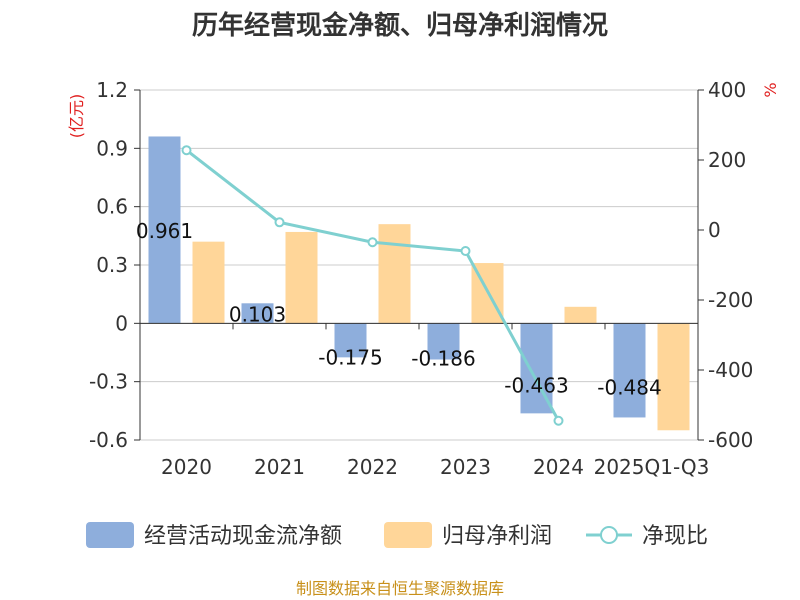 The height and width of the screenshot is (600, 800). I want to click on legend-label: 经营活动现金流净额, so click(243, 536).